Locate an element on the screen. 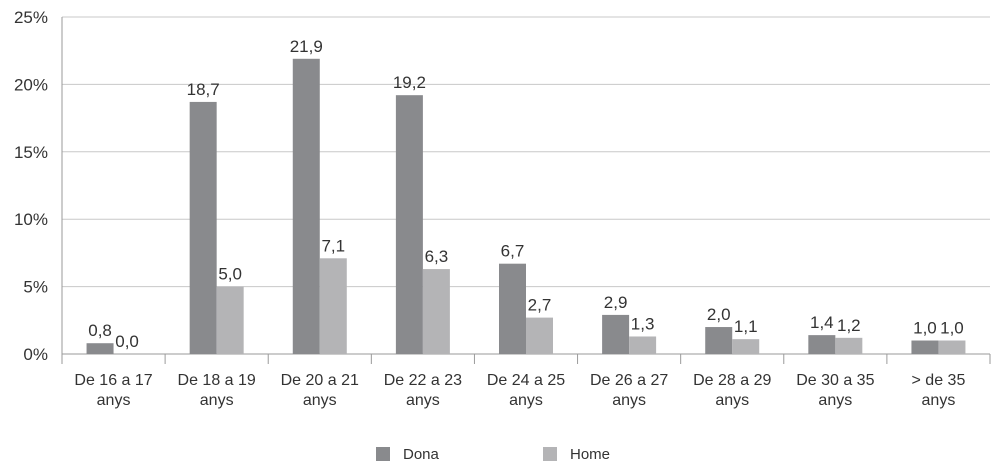 The image size is (1000, 462). data-label: 18,7 is located at coordinates (203, 89).